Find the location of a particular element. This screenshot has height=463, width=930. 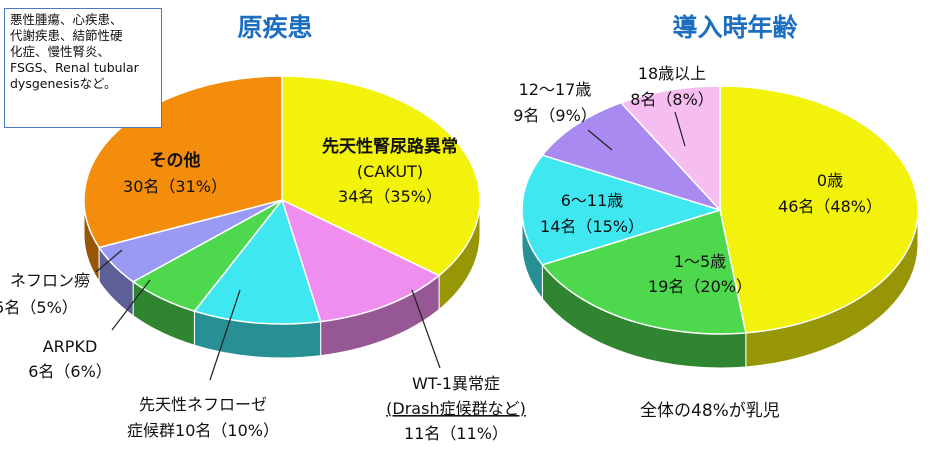

note-line: dysgenesisなど。 is located at coordinates (63, 83).